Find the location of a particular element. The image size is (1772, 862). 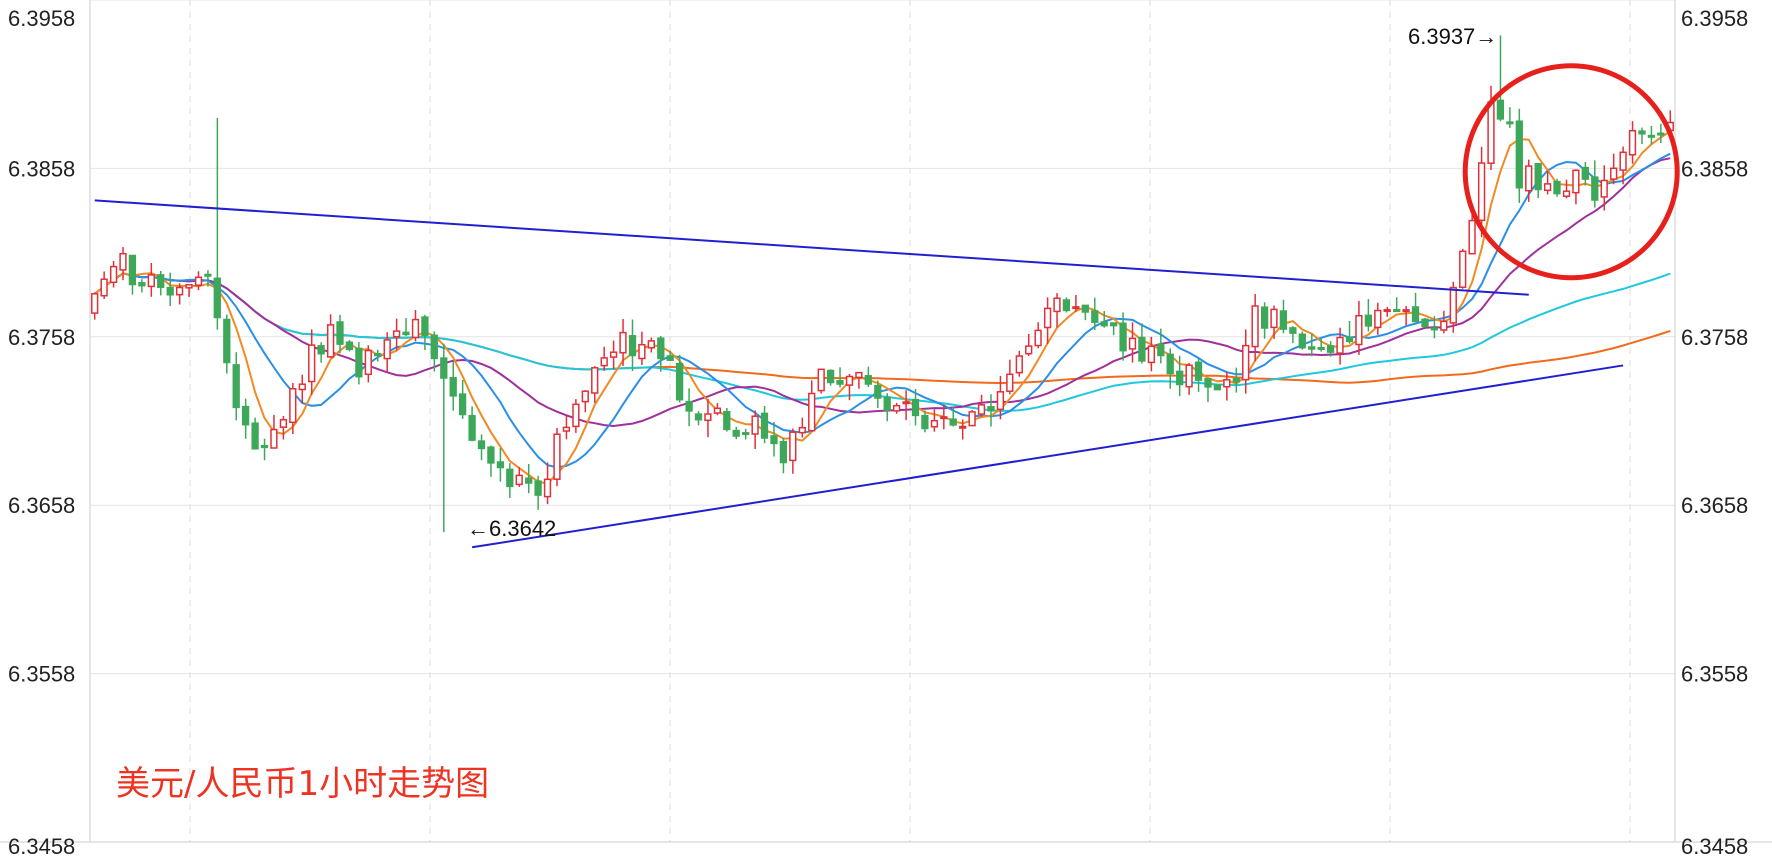

trendline-support is located at coordinates (1047, 456).